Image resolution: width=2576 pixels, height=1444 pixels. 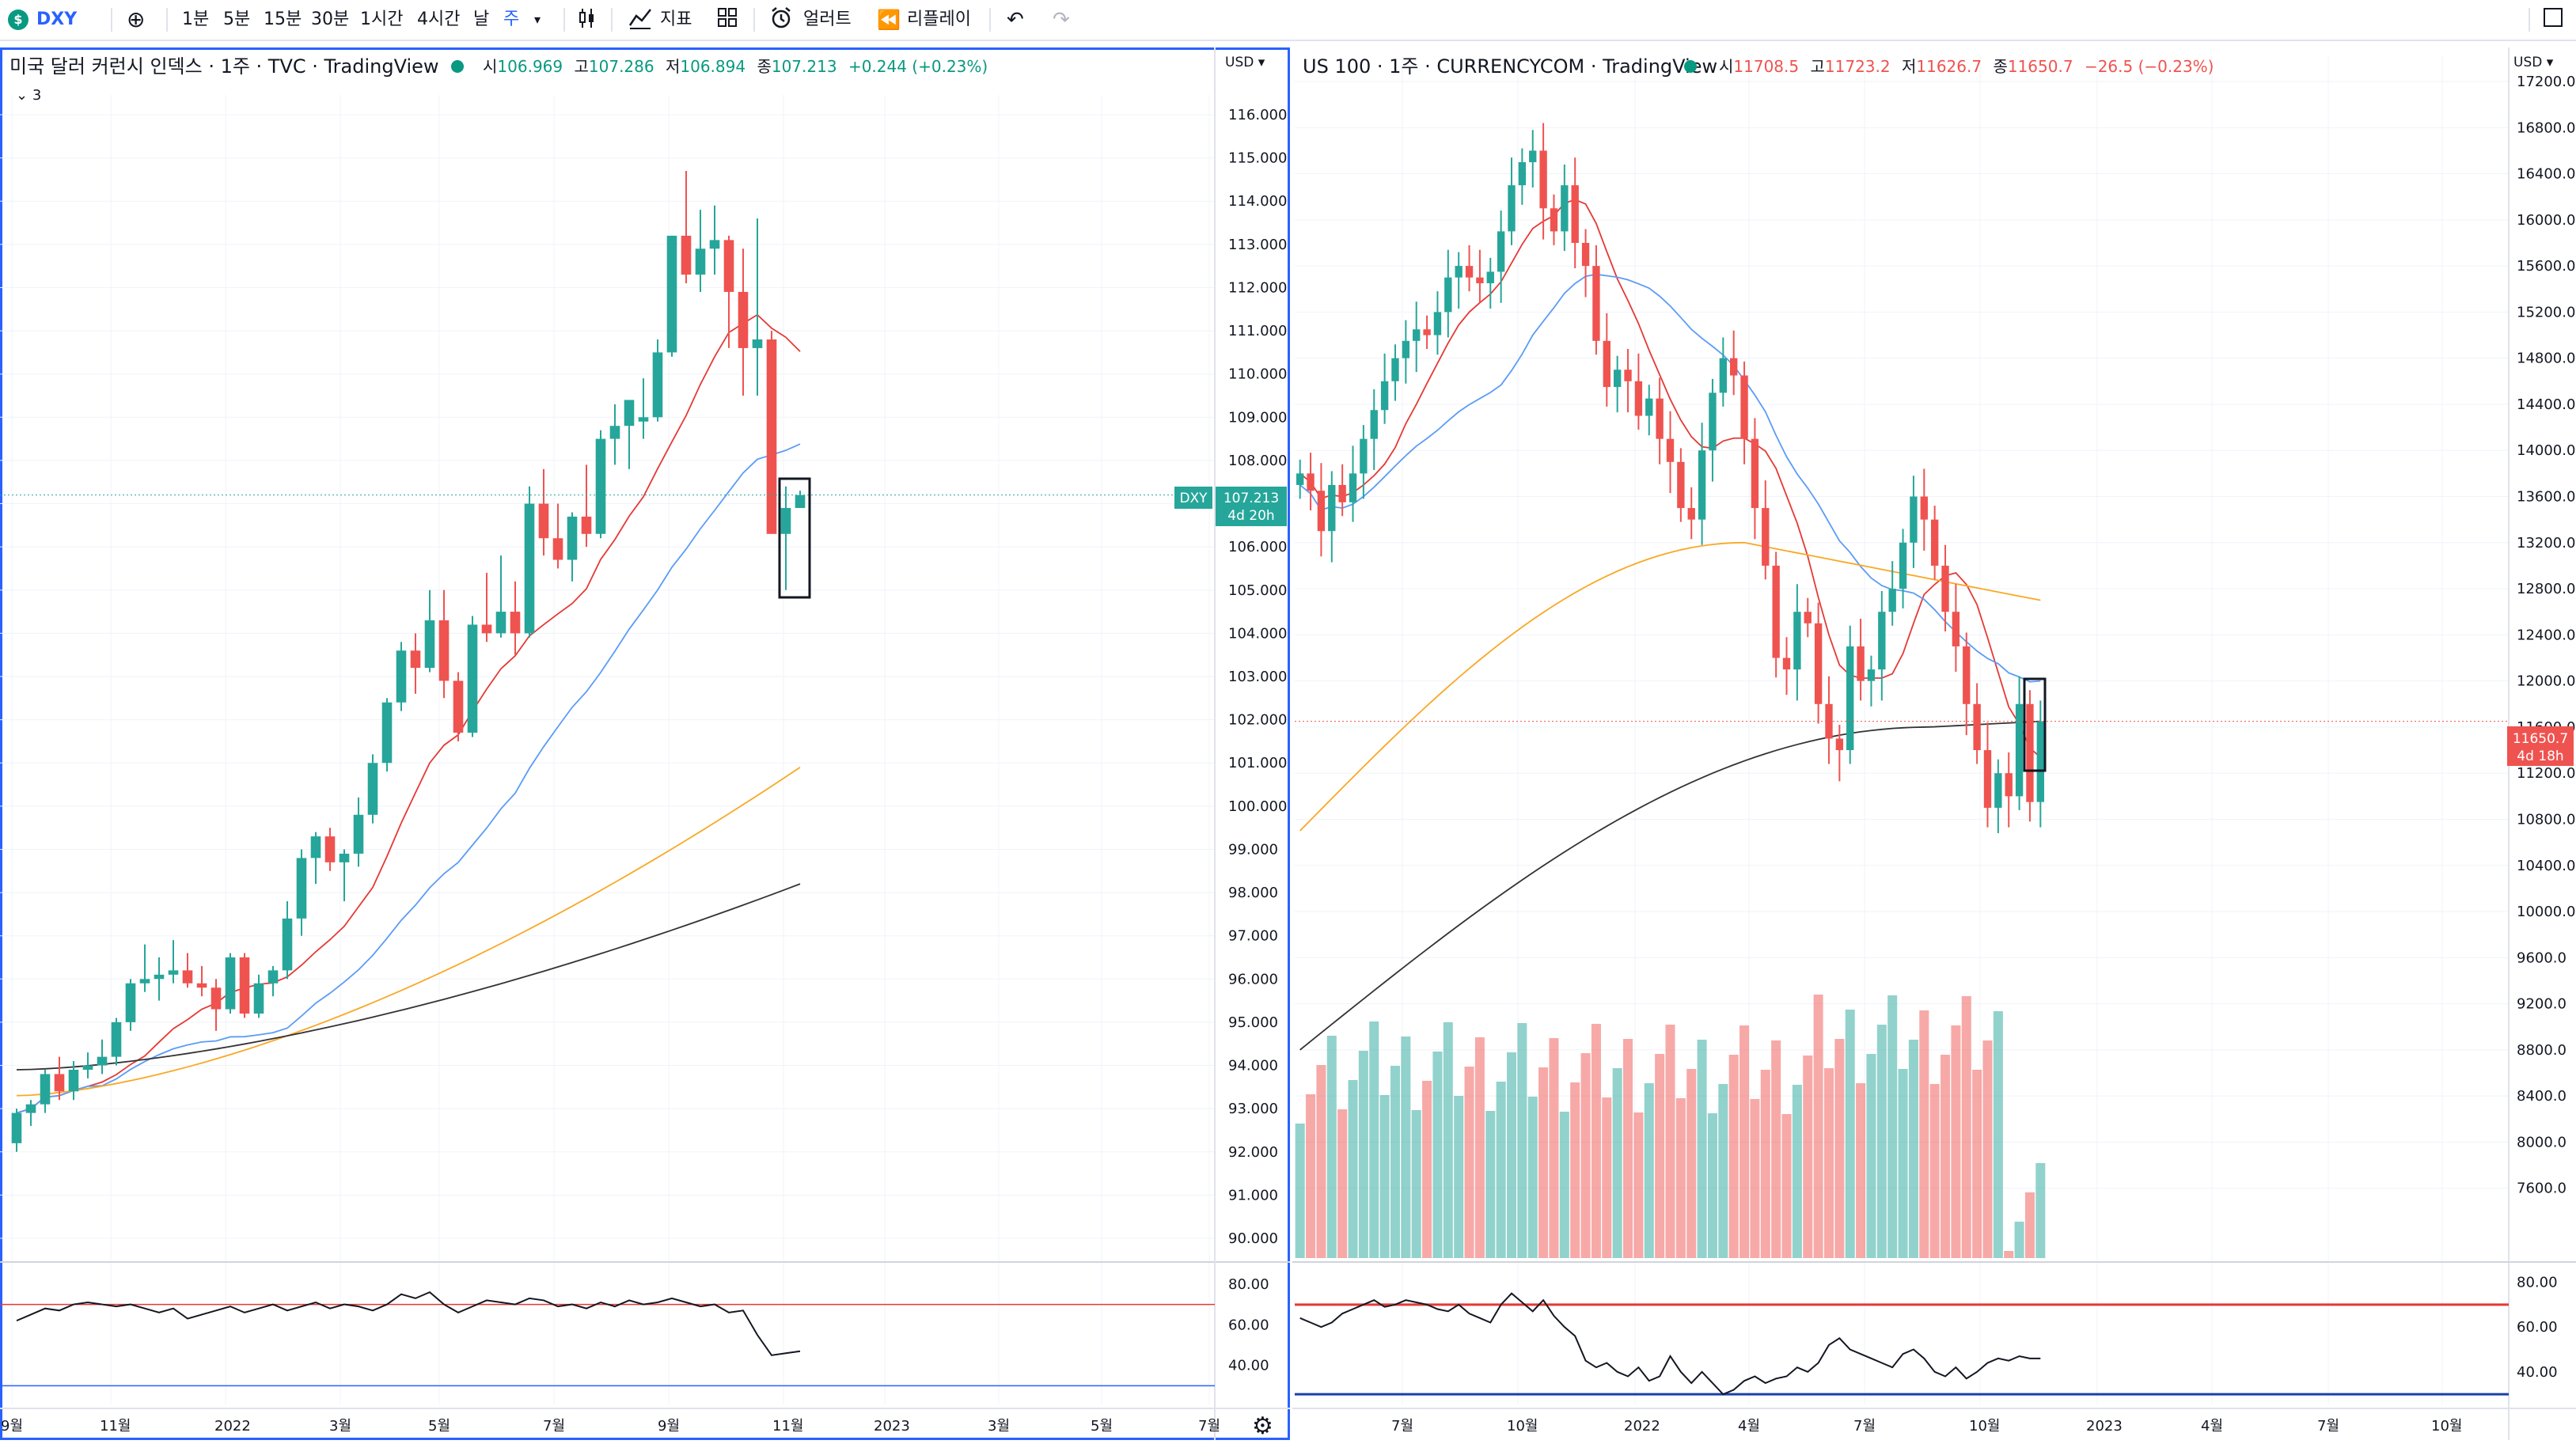 I want to click on compare-add-icon: ⊕, so click(x=136, y=19).